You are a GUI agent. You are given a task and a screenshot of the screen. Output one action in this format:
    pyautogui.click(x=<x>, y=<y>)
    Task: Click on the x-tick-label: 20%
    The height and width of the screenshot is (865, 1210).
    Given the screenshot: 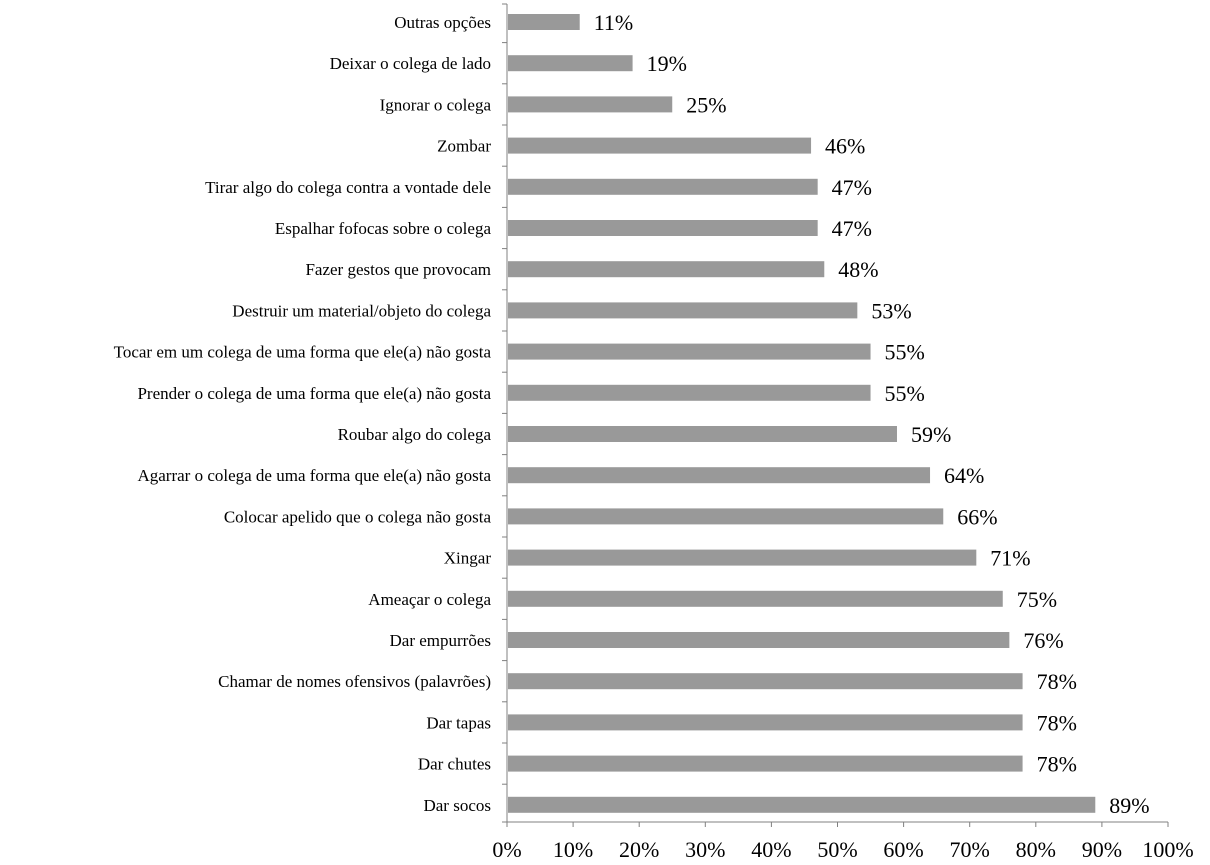 What is the action you would take?
    pyautogui.click(x=639, y=849)
    